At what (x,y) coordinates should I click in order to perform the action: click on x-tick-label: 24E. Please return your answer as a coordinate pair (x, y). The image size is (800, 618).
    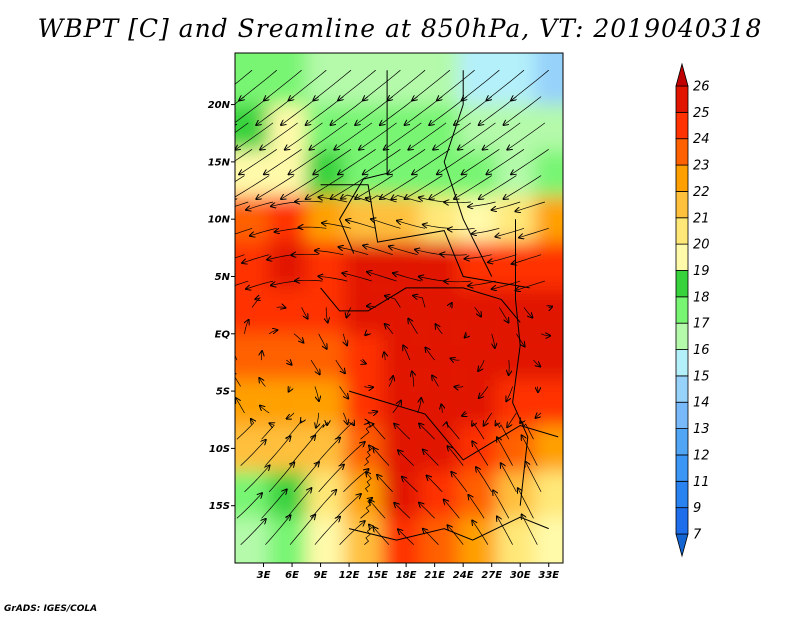
    Looking at the image, I should click on (463, 575).